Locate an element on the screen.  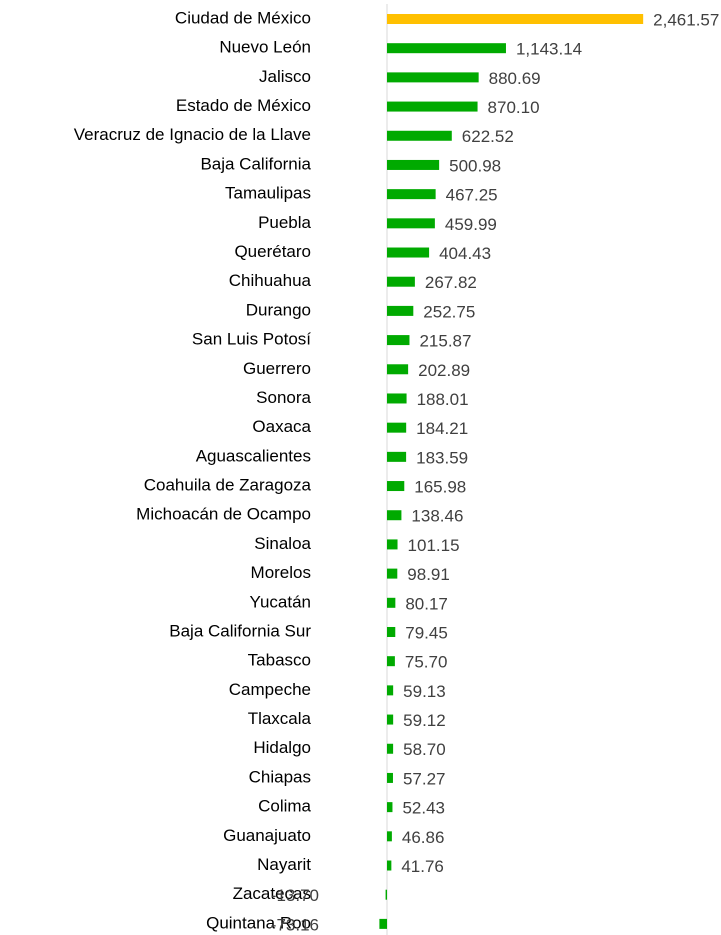
value-label: 80.17 is located at coordinates (426, 603).